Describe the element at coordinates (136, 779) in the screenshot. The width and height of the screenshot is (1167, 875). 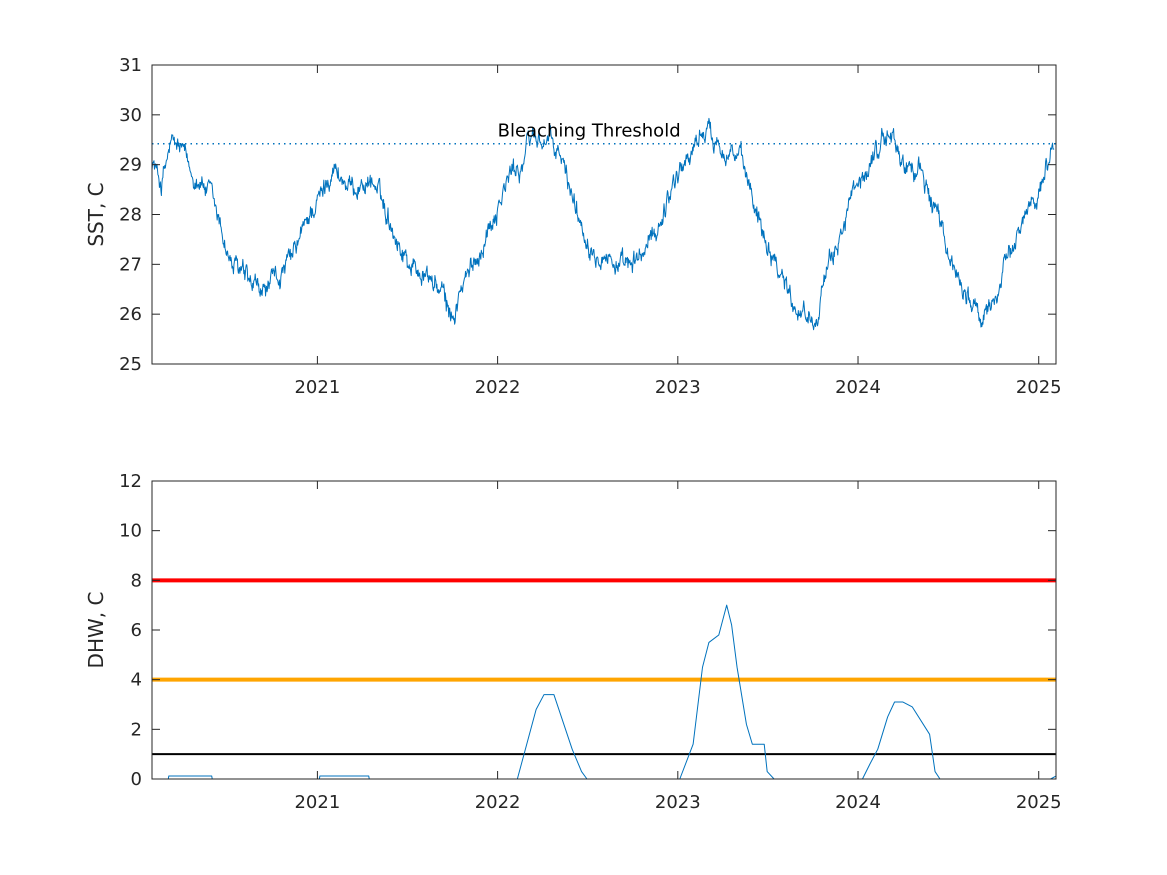
I see `y-tick-label: 0` at that location.